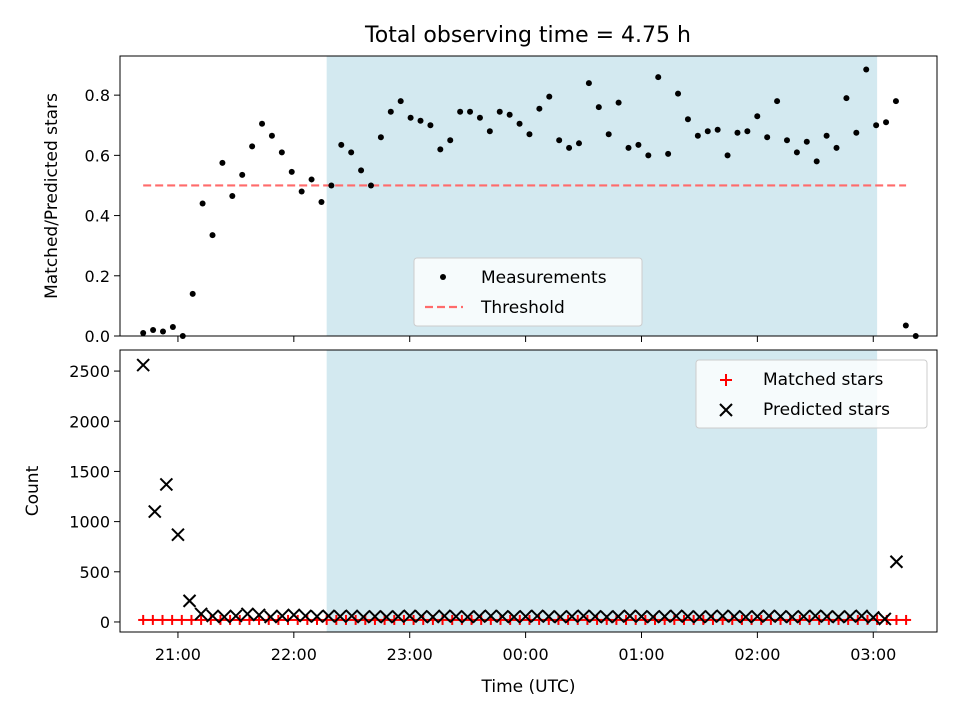 The width and height of the screenshot is (960, 720). Describe the element at coordinates (89, 522) in the screenshot. I see `bottom-y-tick-label: 1000` at that location.